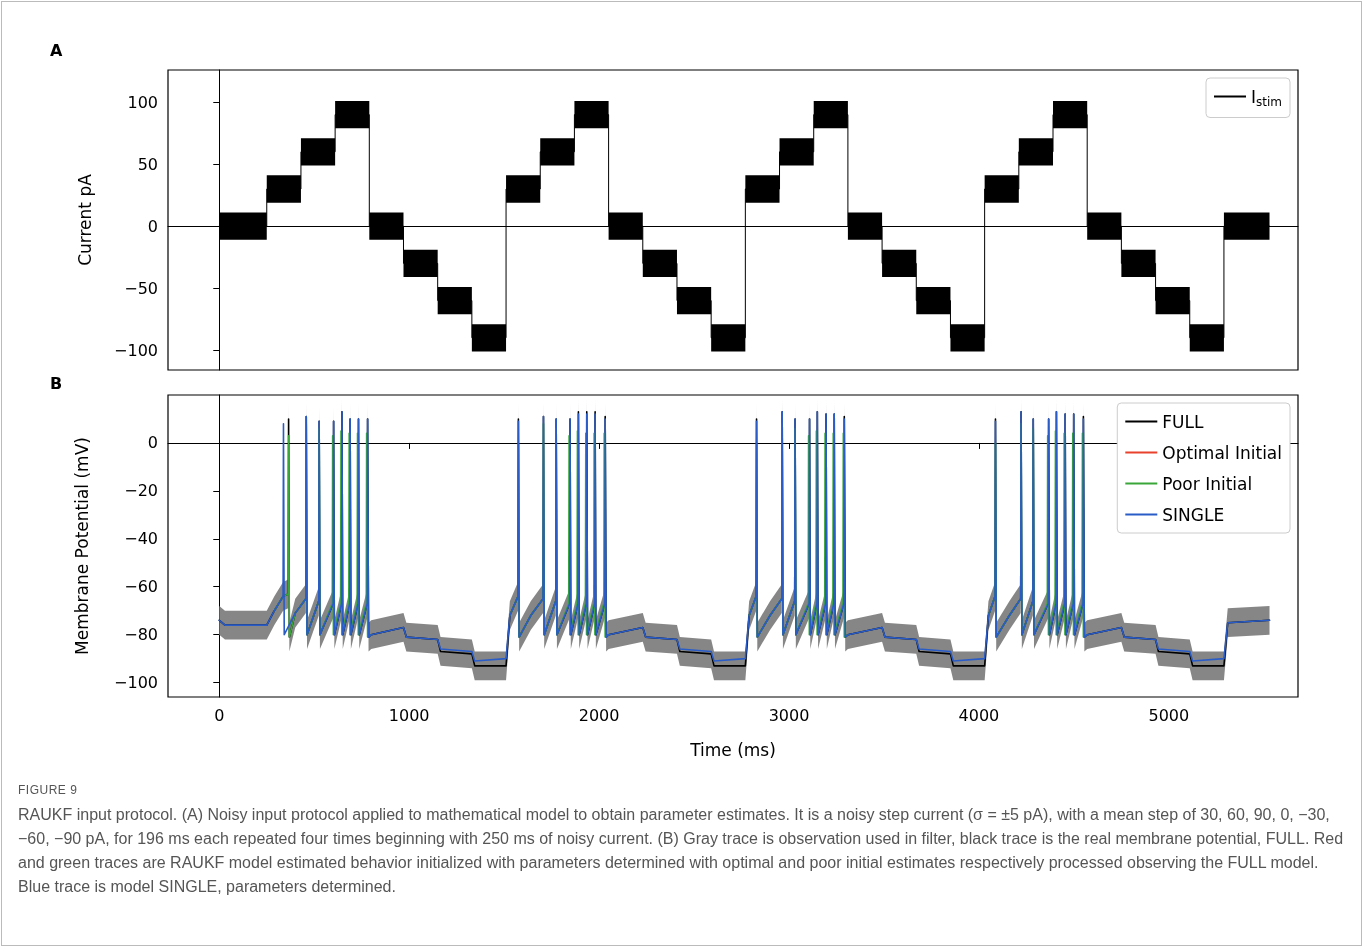 This screenshot has height=947, width=1363. I want to click on y-tick-label: −40, so click(141, 539).